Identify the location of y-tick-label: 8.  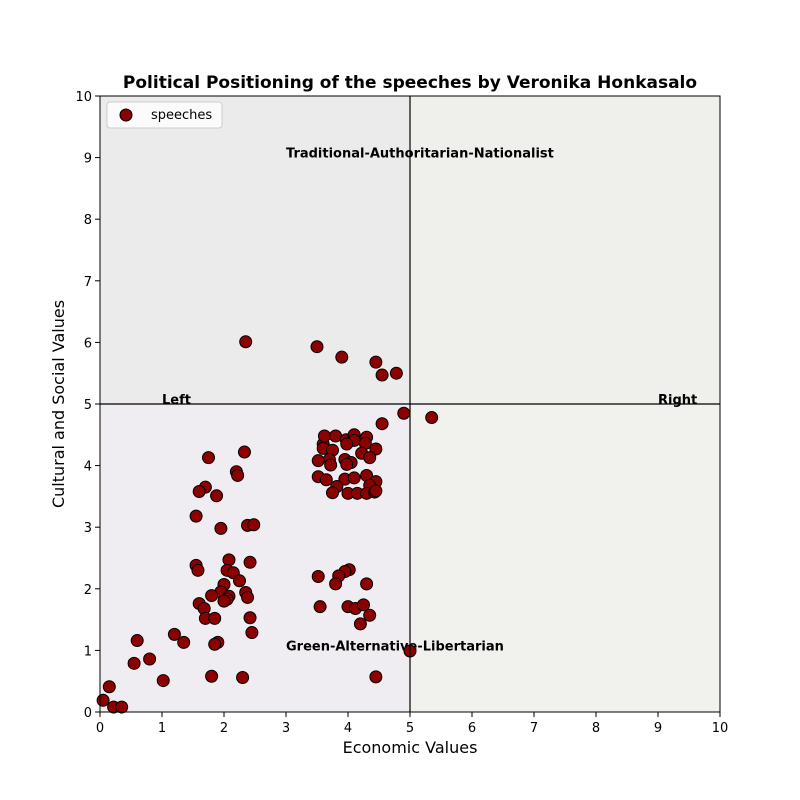
(88, 220).